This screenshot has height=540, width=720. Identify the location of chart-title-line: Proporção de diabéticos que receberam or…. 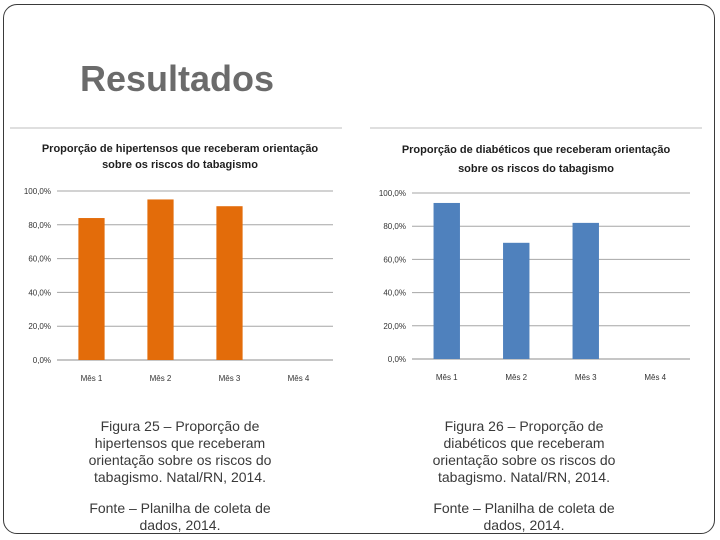
(536, 150).